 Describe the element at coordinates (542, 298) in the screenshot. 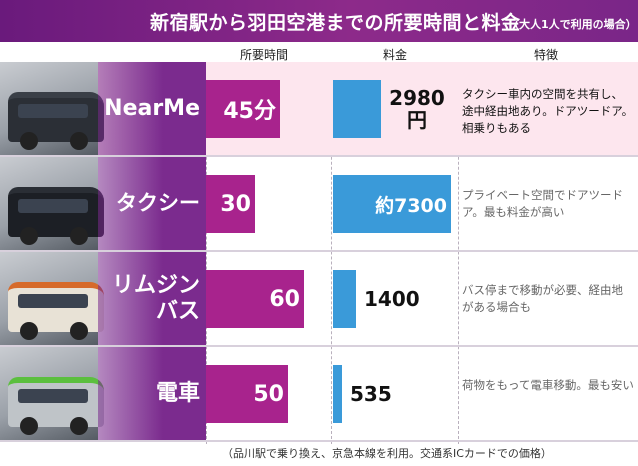

I see `feature-text: バス停まで移動が必要、経由地がある場合も` at that location.